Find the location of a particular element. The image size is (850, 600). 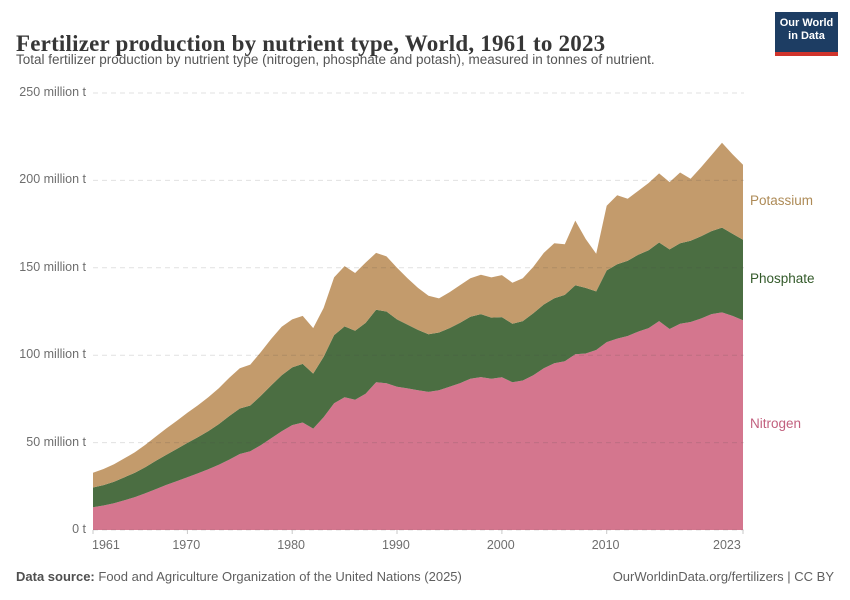

x-axis-label-2000: 2000 is located at coordinates (500, 545).